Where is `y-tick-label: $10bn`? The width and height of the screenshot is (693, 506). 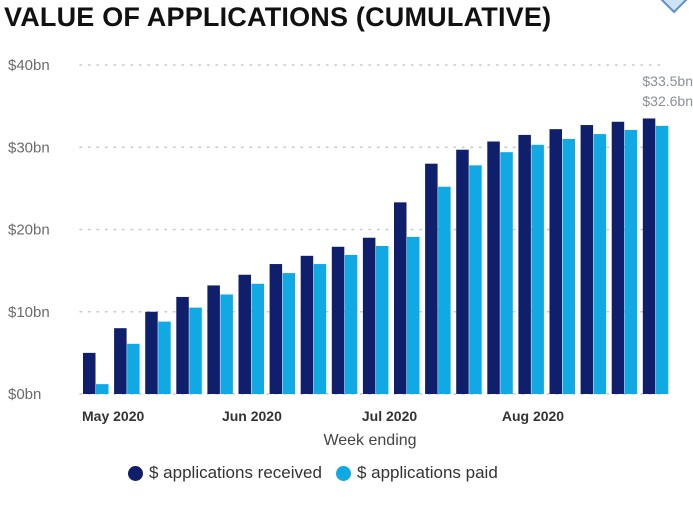
y-tick-label: $10bn is located at coordinates (29, 312).